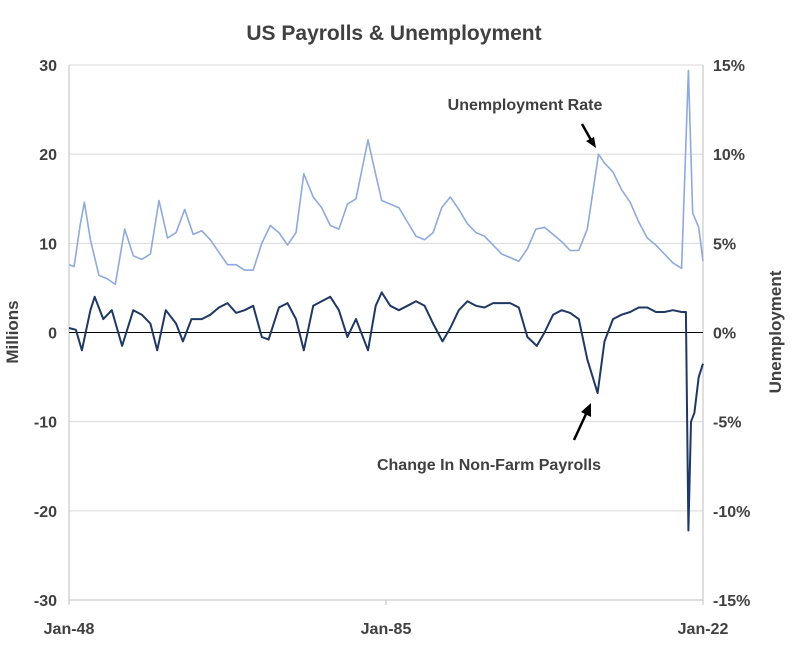  Describe the element at coordinates (731, 512) in the screenshot. I see `y-right-tick-label: -10%` at that location.